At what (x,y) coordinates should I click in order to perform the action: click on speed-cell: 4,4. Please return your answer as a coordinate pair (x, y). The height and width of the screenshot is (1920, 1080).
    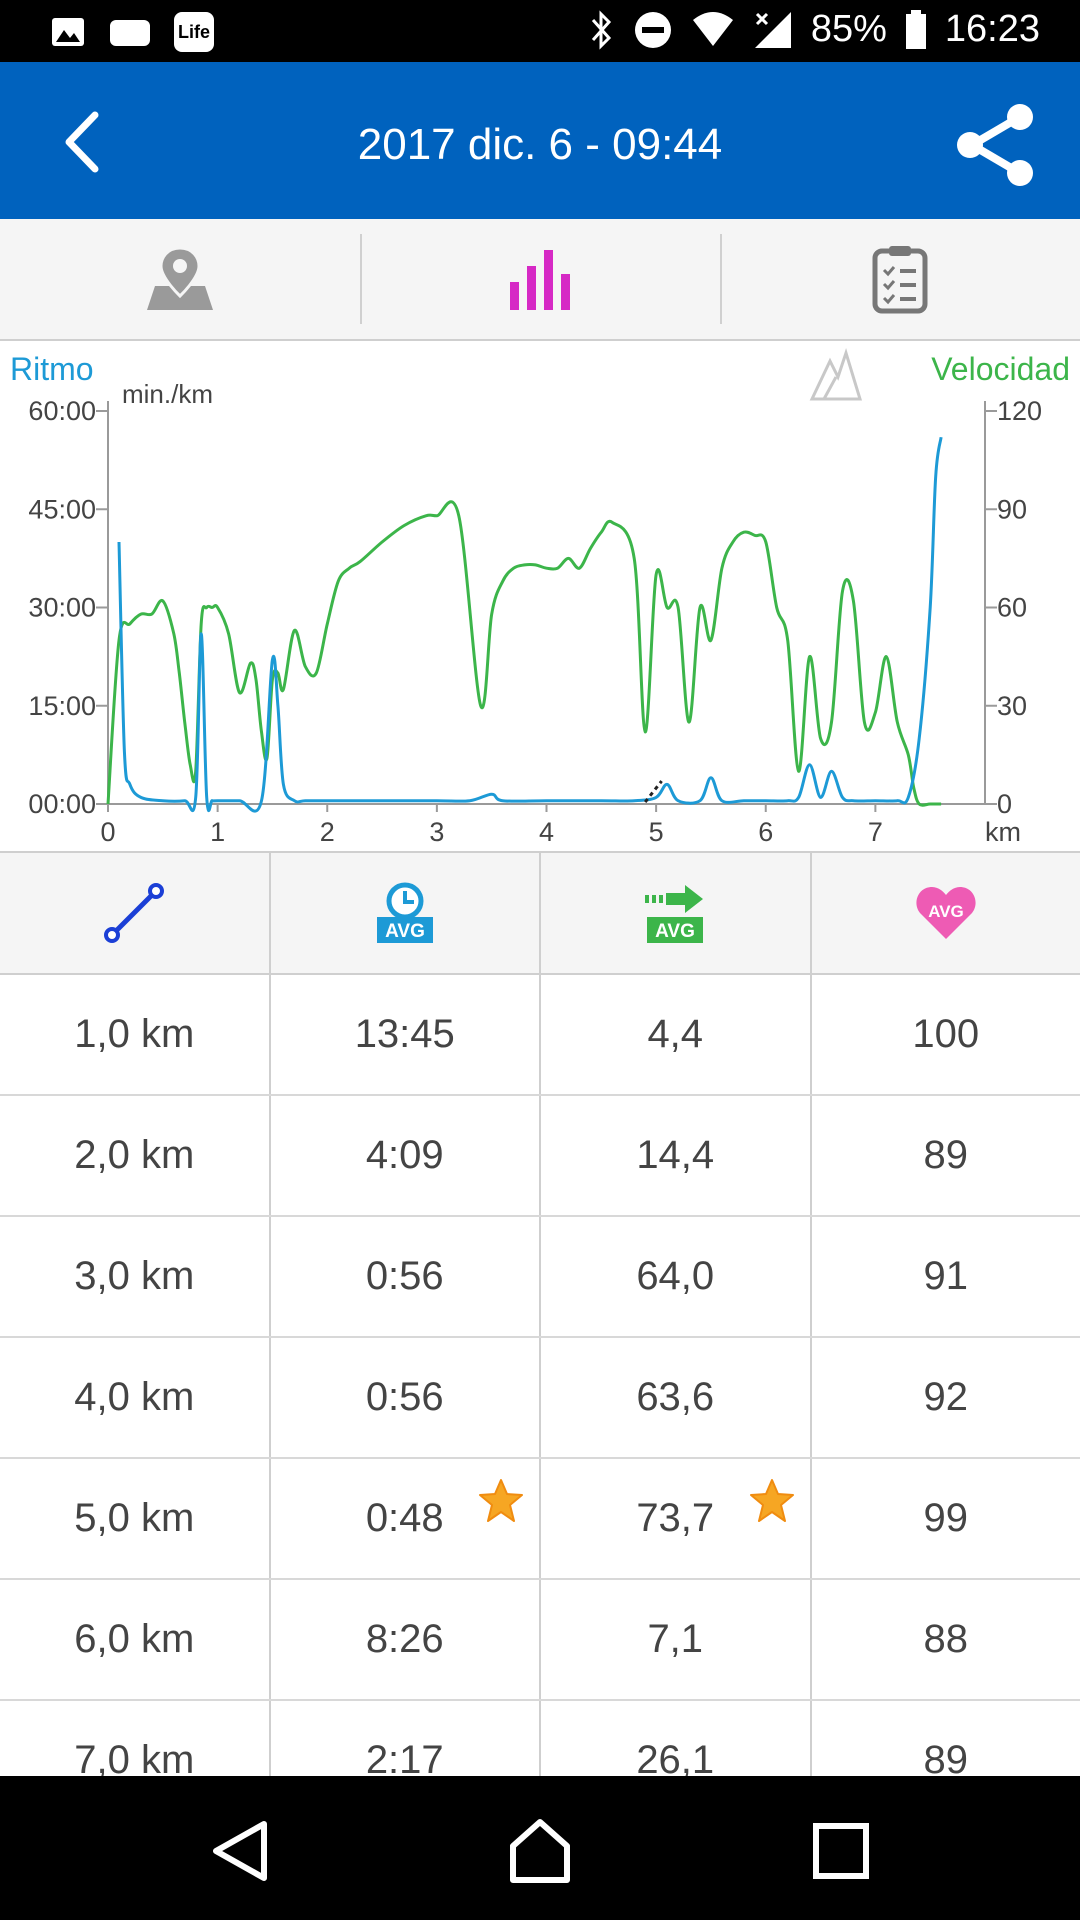
    Looking at the image, I should click on (676, 1034).